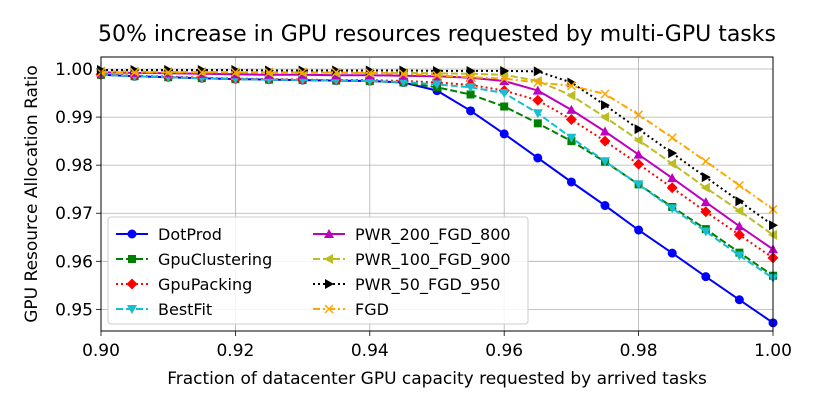  I want to click on legend-label: BestFit, so click(185, 309).